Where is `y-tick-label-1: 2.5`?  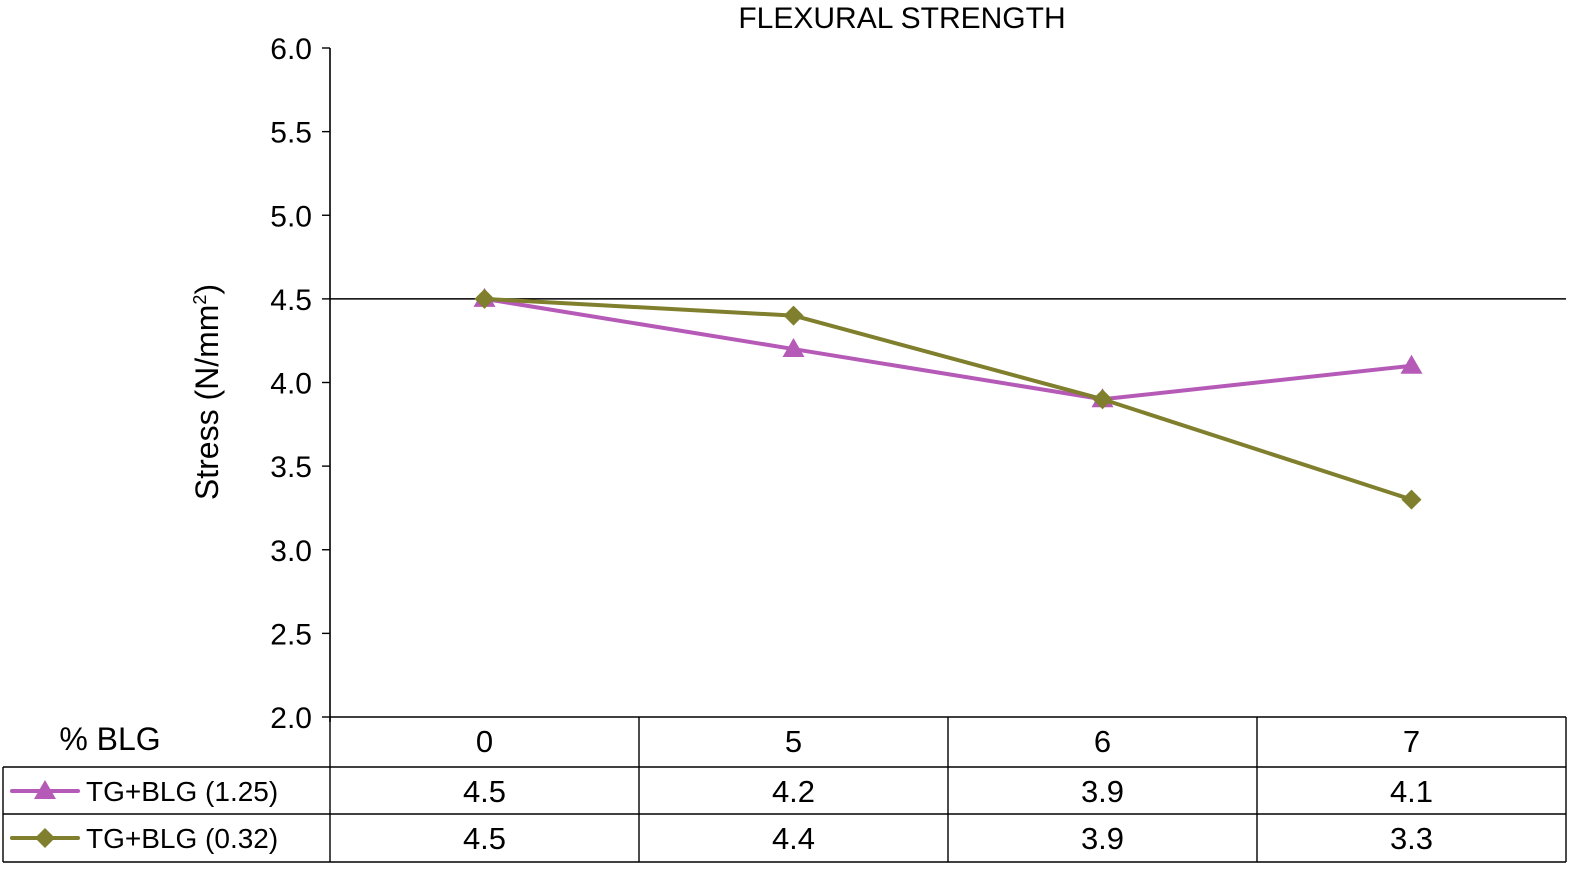 y-tick-label-1: 2.5 is located at coordinates (291, 634).